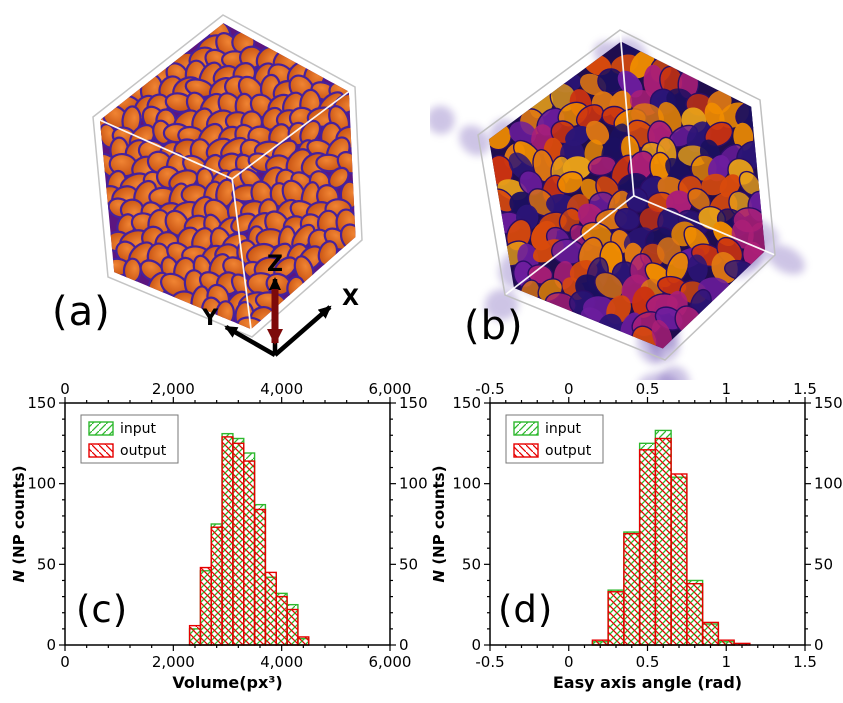  I want to click on x-axis-title: Easy axis angle (rad), so click(647, 682).